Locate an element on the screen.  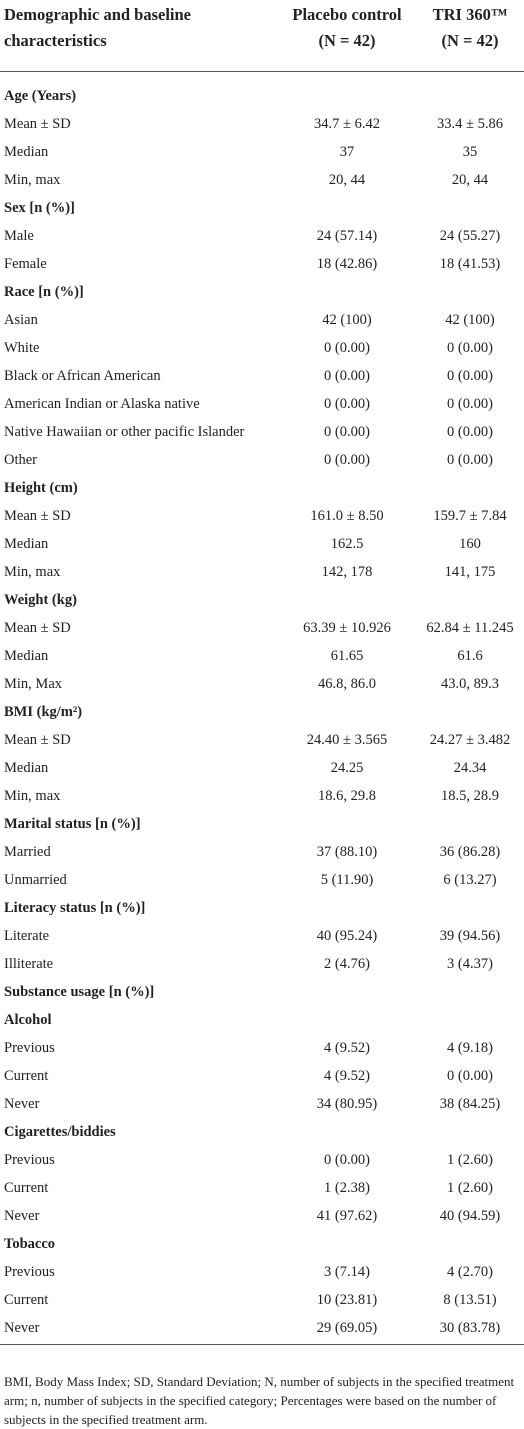
cell-value: 24.27 ± 3.482 is located at coordinates (470, 740).